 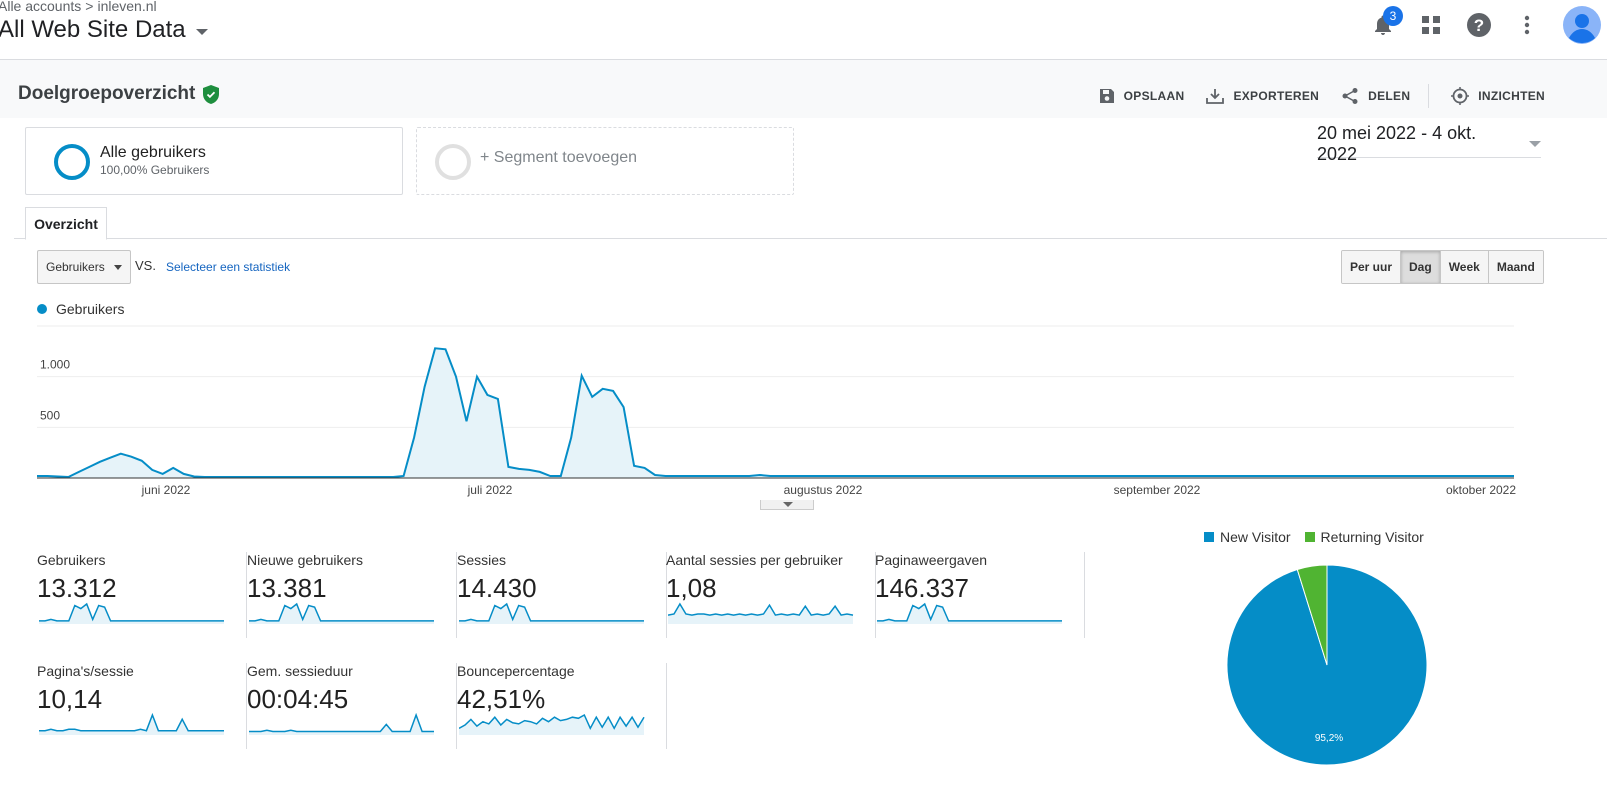 What do you see at coordinates (562, 706) in the screenshot?
I see `kpi-tile: Bouncepercentage 42,51%` at bounding box center [562, 706].